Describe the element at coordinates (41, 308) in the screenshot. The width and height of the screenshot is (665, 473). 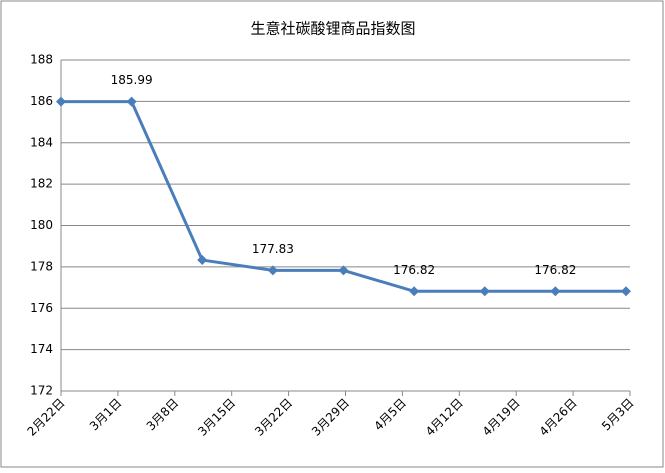
I see `y-tick-label: 176` at that location.